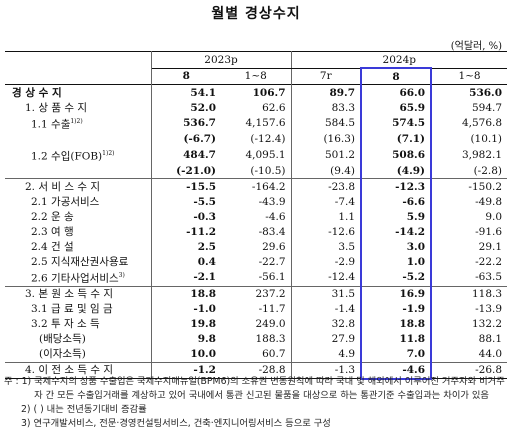 The image size is (512, 448). What do you see at coordinates (340, 123) in the screenshot?
I see `cell-value: 584.5` at bounding box center [340, 123].